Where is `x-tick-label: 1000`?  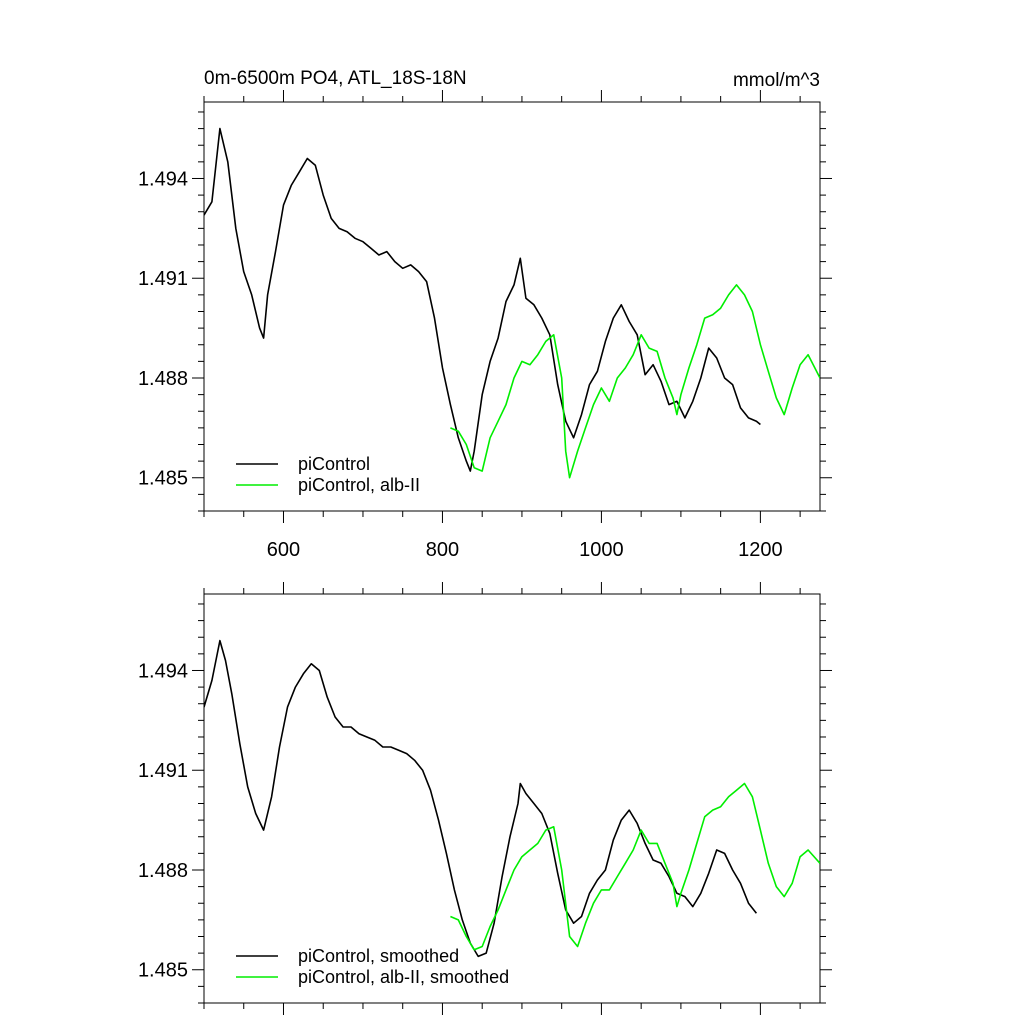 x-tick-label: 1000 is located at coordinates (601, 550).